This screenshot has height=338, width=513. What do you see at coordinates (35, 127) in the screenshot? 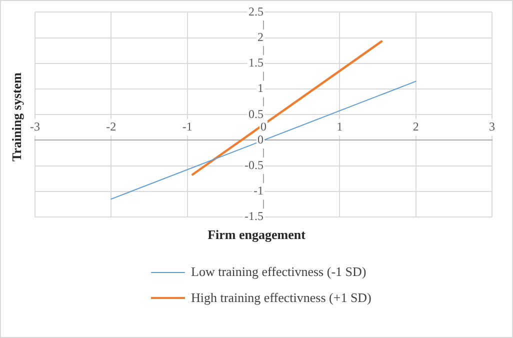
I see `x-tick-label: -3` at bounding box center [35, 127].